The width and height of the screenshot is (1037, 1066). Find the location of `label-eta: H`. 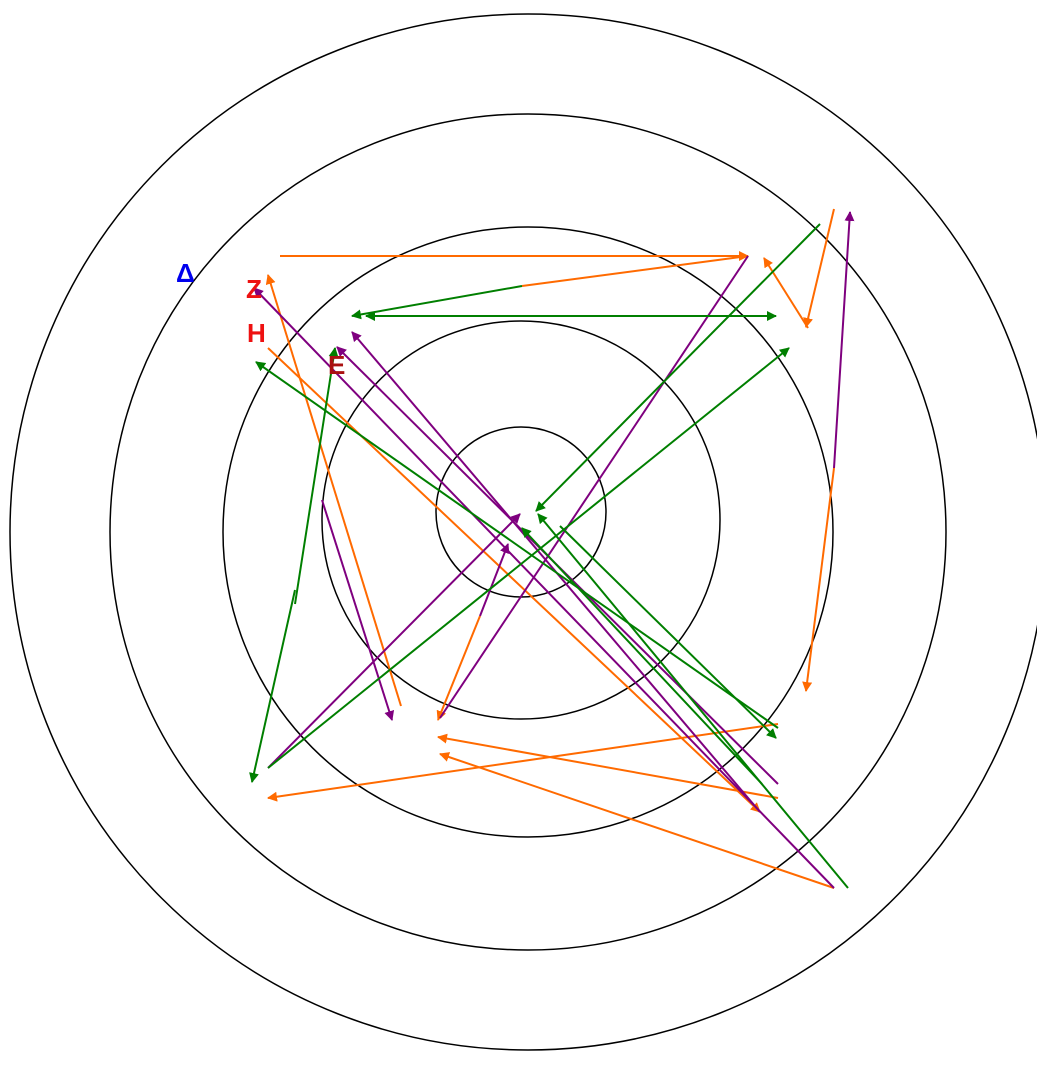

label-eta: H is located at coordinates (256, 333).